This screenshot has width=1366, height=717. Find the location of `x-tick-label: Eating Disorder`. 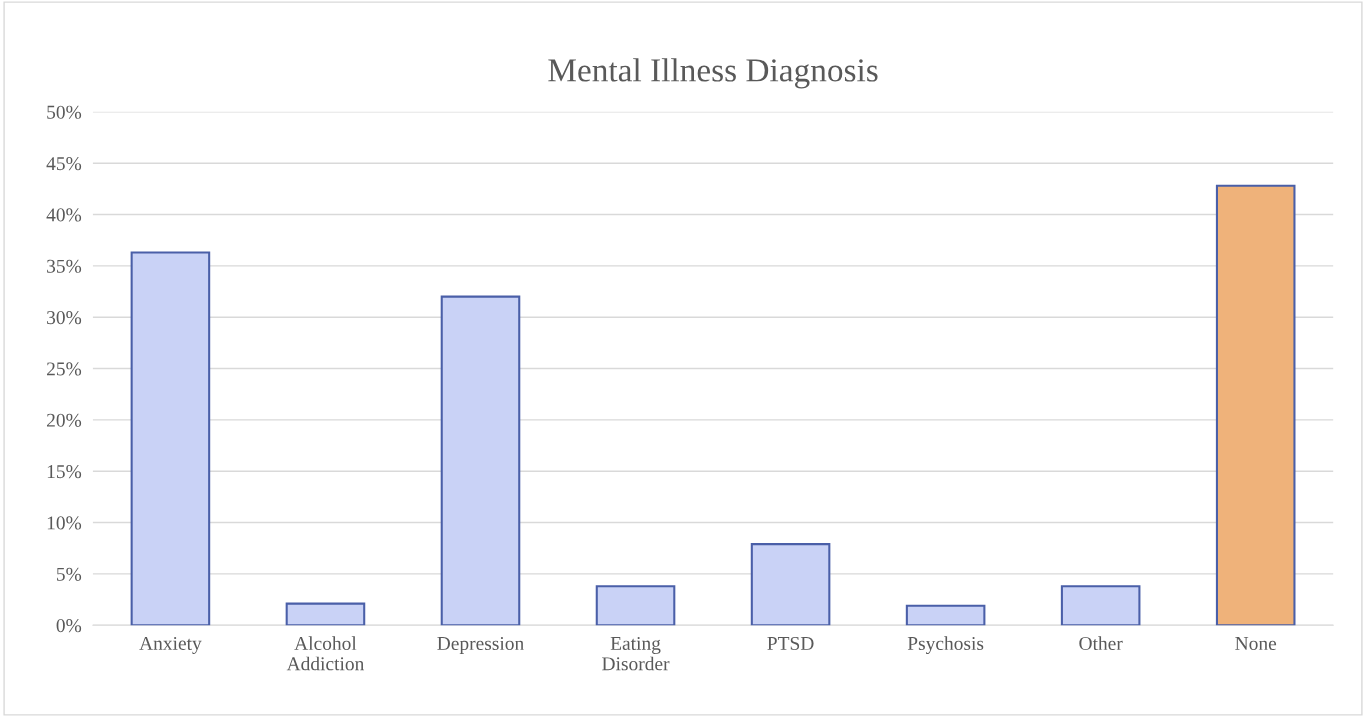

x-tick-label: Eating Disorder is located at coordinates (636, 653).